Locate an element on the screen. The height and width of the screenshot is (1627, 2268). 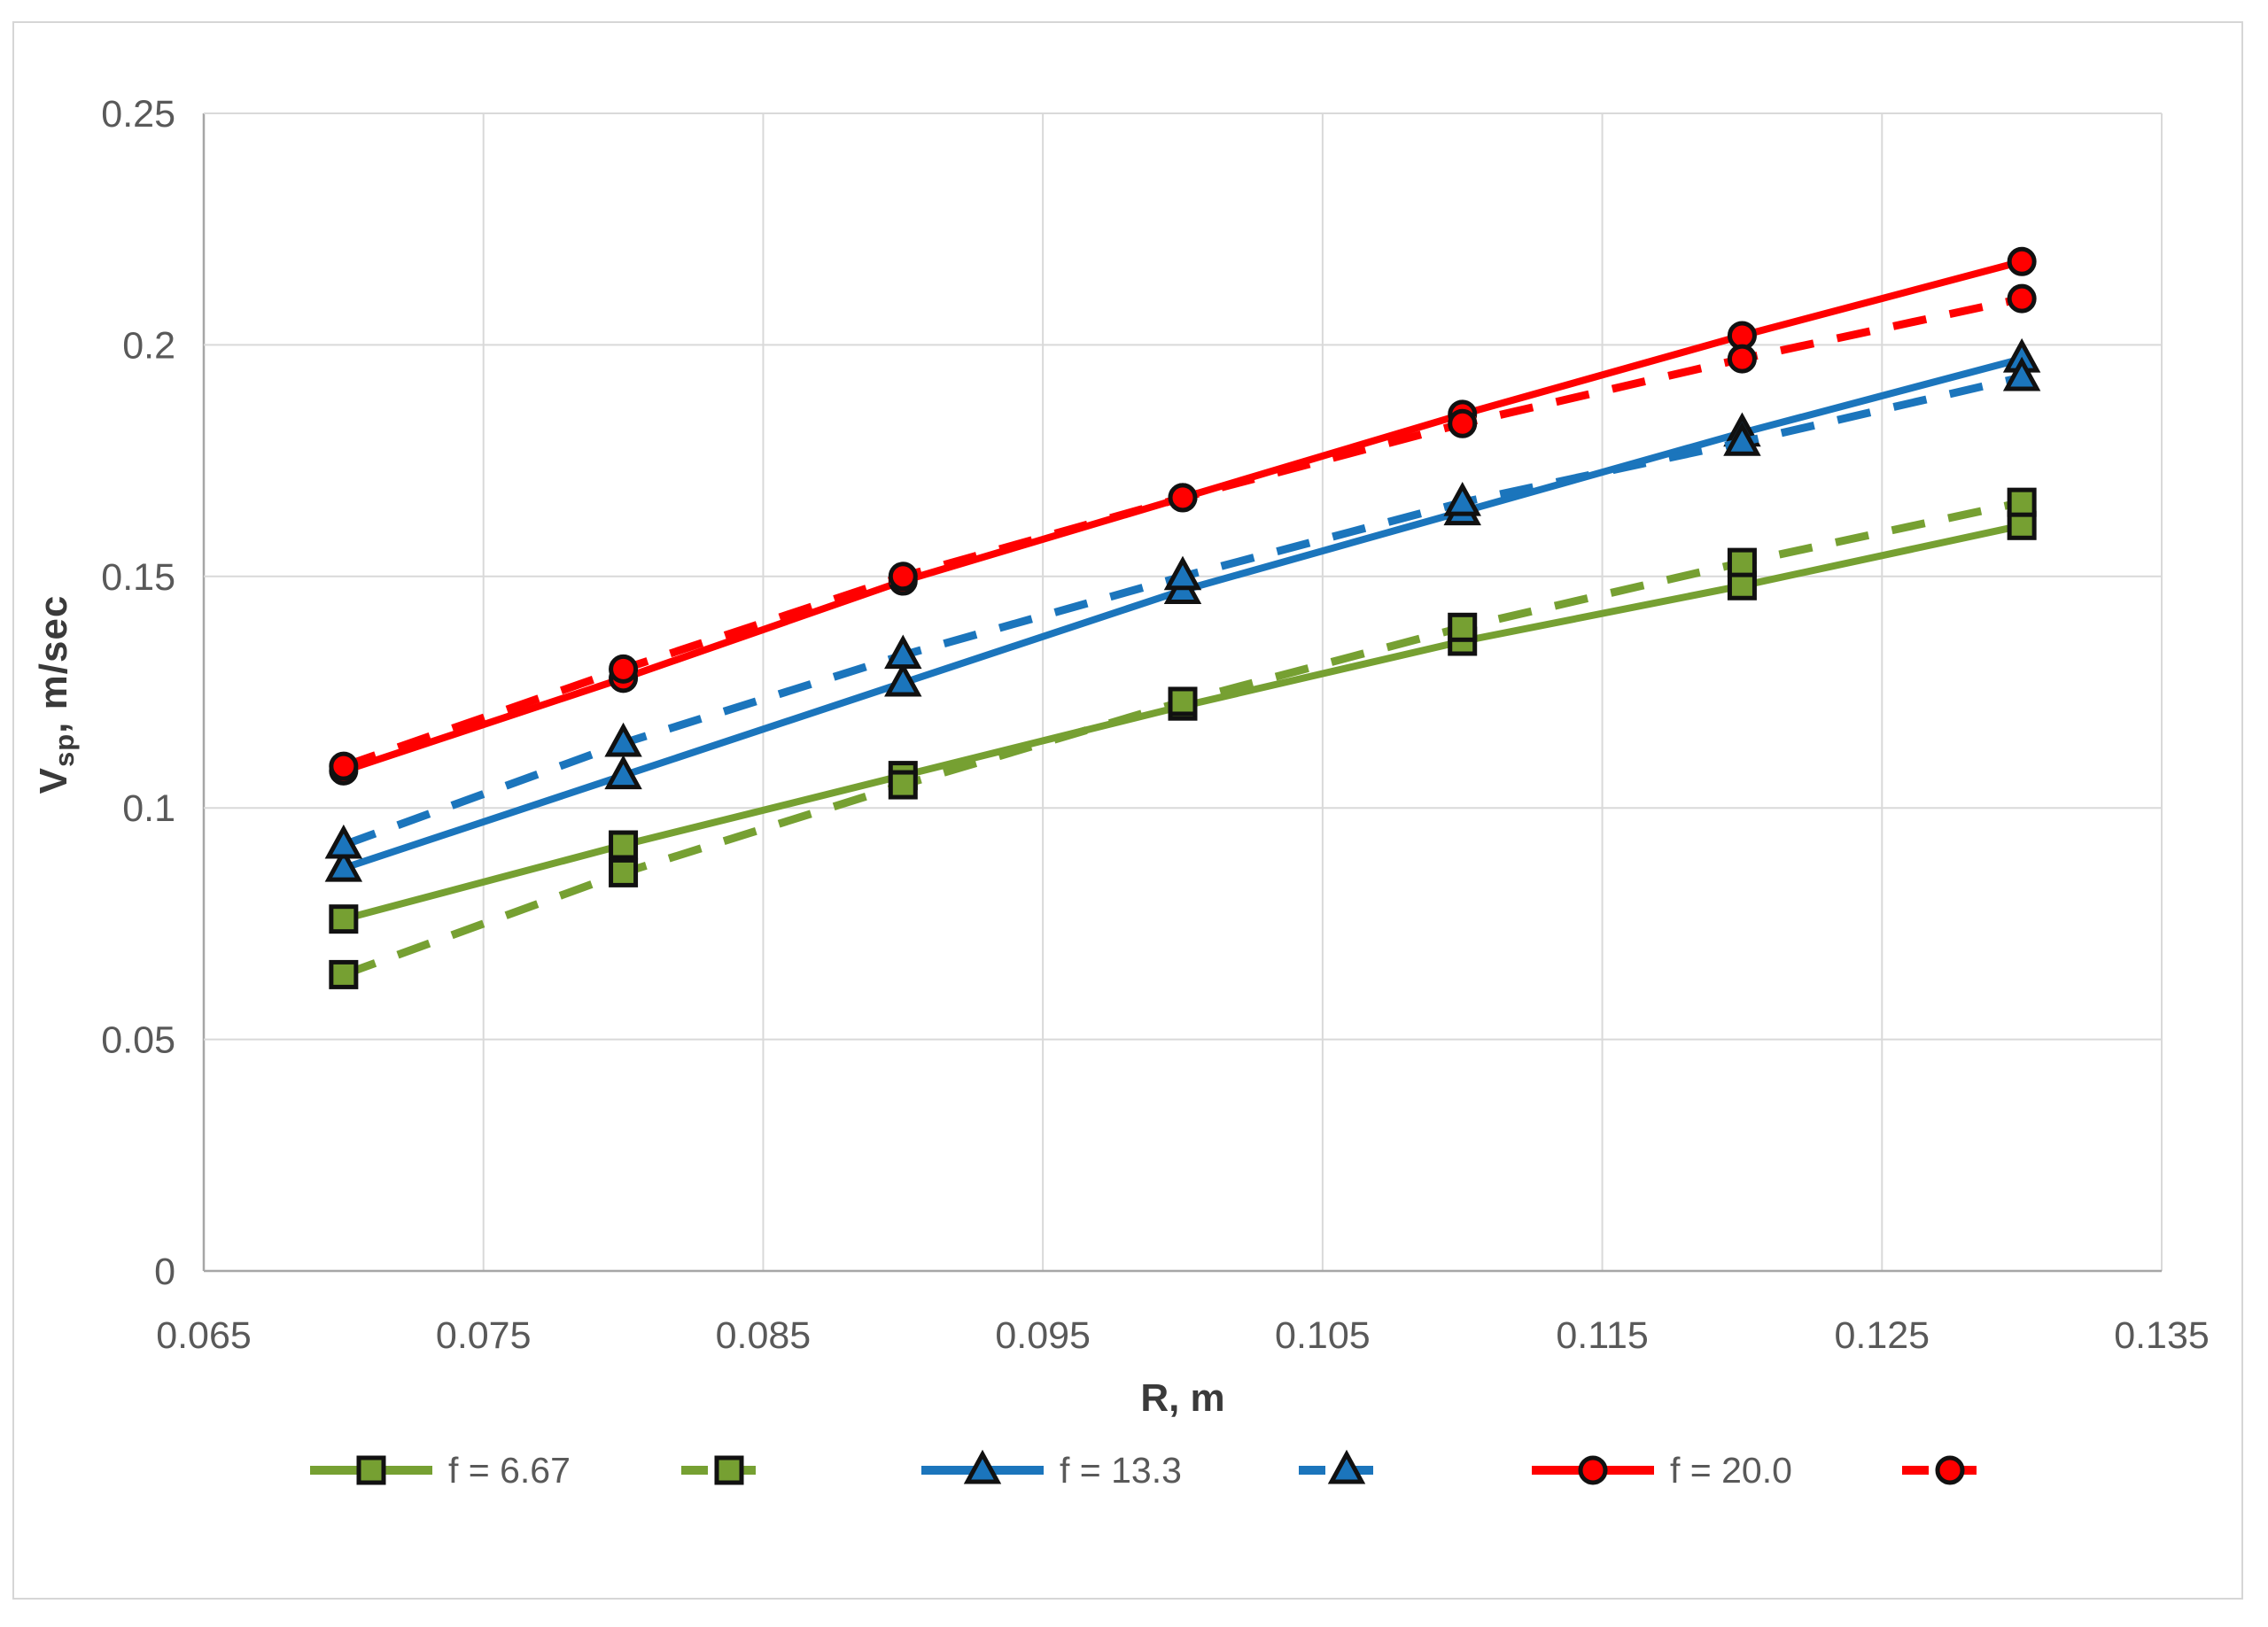
y-axis-title: Vsp, m/sec is located at coordinates (56, 694).